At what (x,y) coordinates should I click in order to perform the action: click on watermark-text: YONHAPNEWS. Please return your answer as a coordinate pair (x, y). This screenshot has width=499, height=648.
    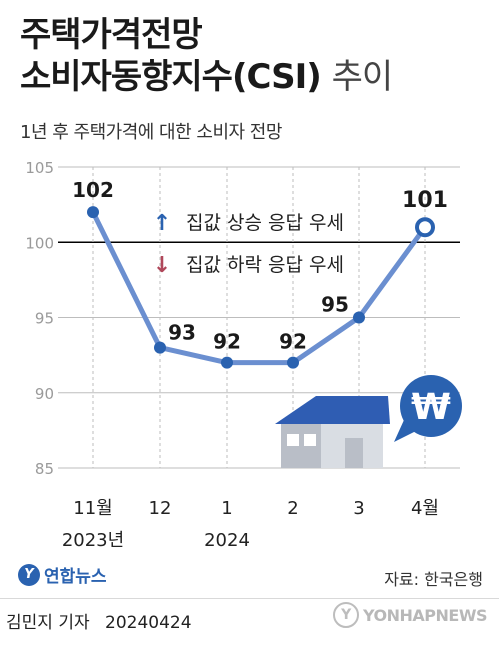
    Looking at the image, I should click on (425, 615).